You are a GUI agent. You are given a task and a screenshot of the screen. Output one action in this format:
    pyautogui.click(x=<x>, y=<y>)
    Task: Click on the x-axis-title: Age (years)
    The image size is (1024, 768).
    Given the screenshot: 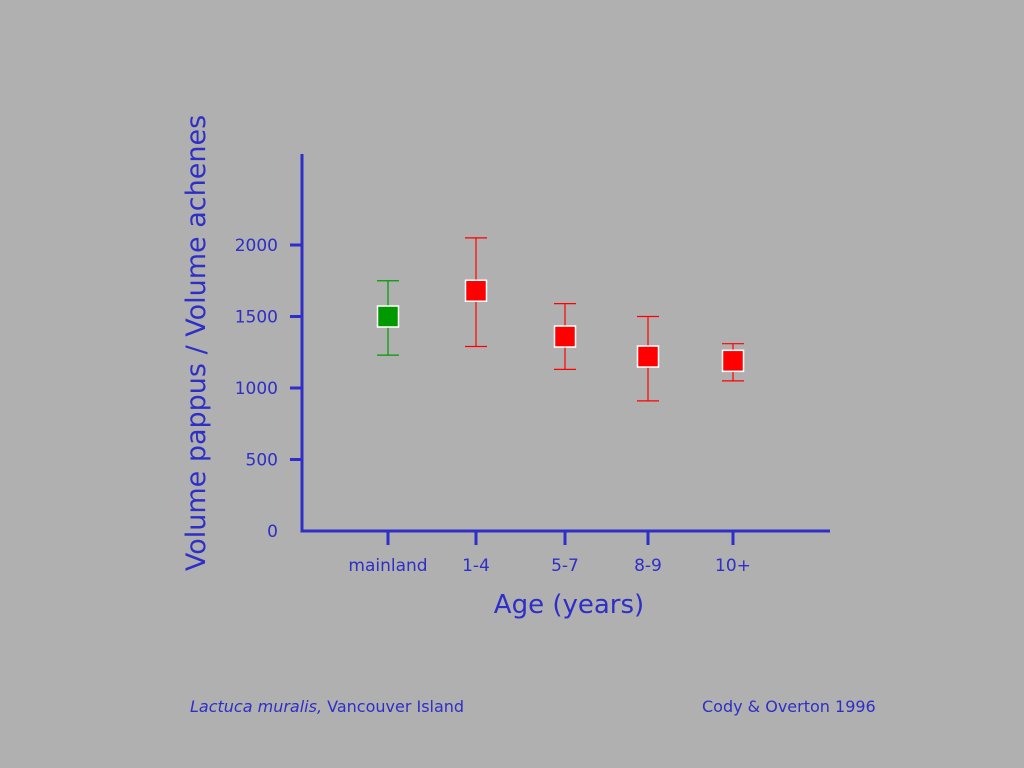 What is the action you would take?
    pyautogui.click(x=569, y=605)
    